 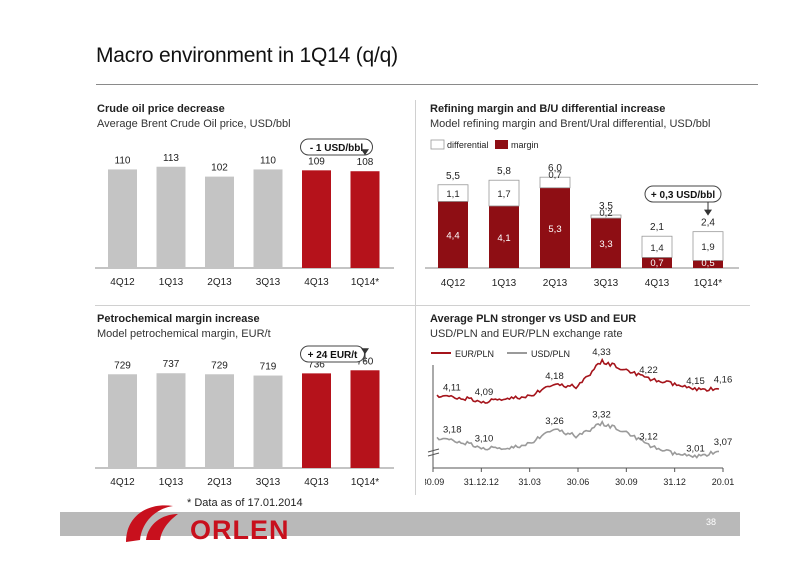 I want to click on fx-eur-data-label: 4,15, so click(x=695, y=381).